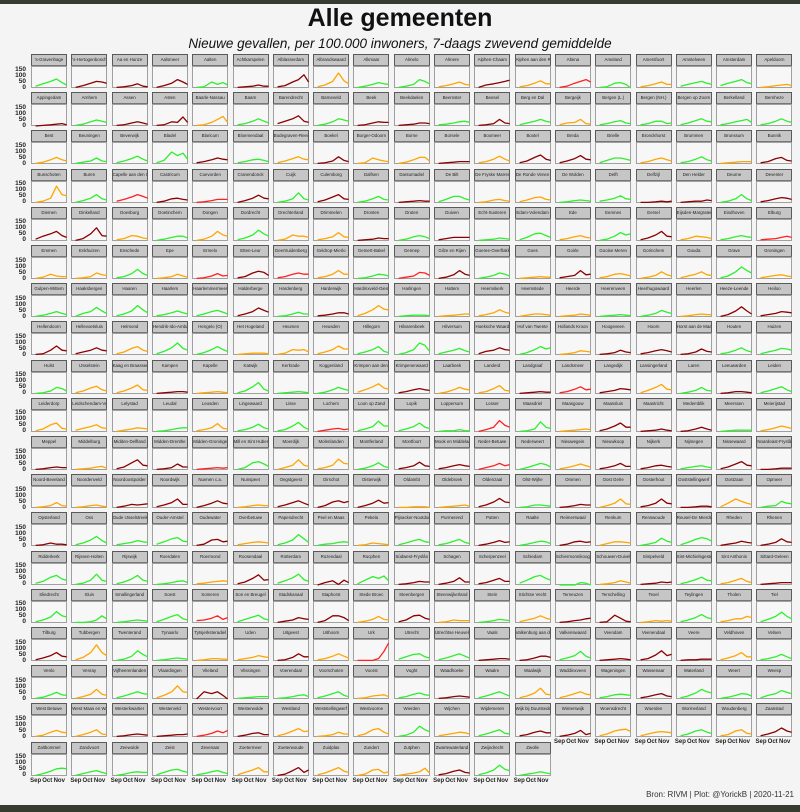  I want to click on panel-title: Bergen (NH.), so click(653, 98).